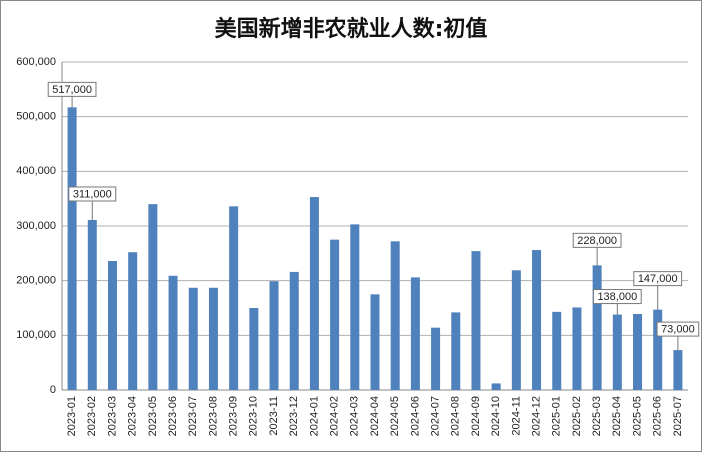 The image size is (702, 452). What do you see at coordinates (597, 416) in the screenshot?
I see `x-tick-label: 2025-03` at bounding box center [597, 416].